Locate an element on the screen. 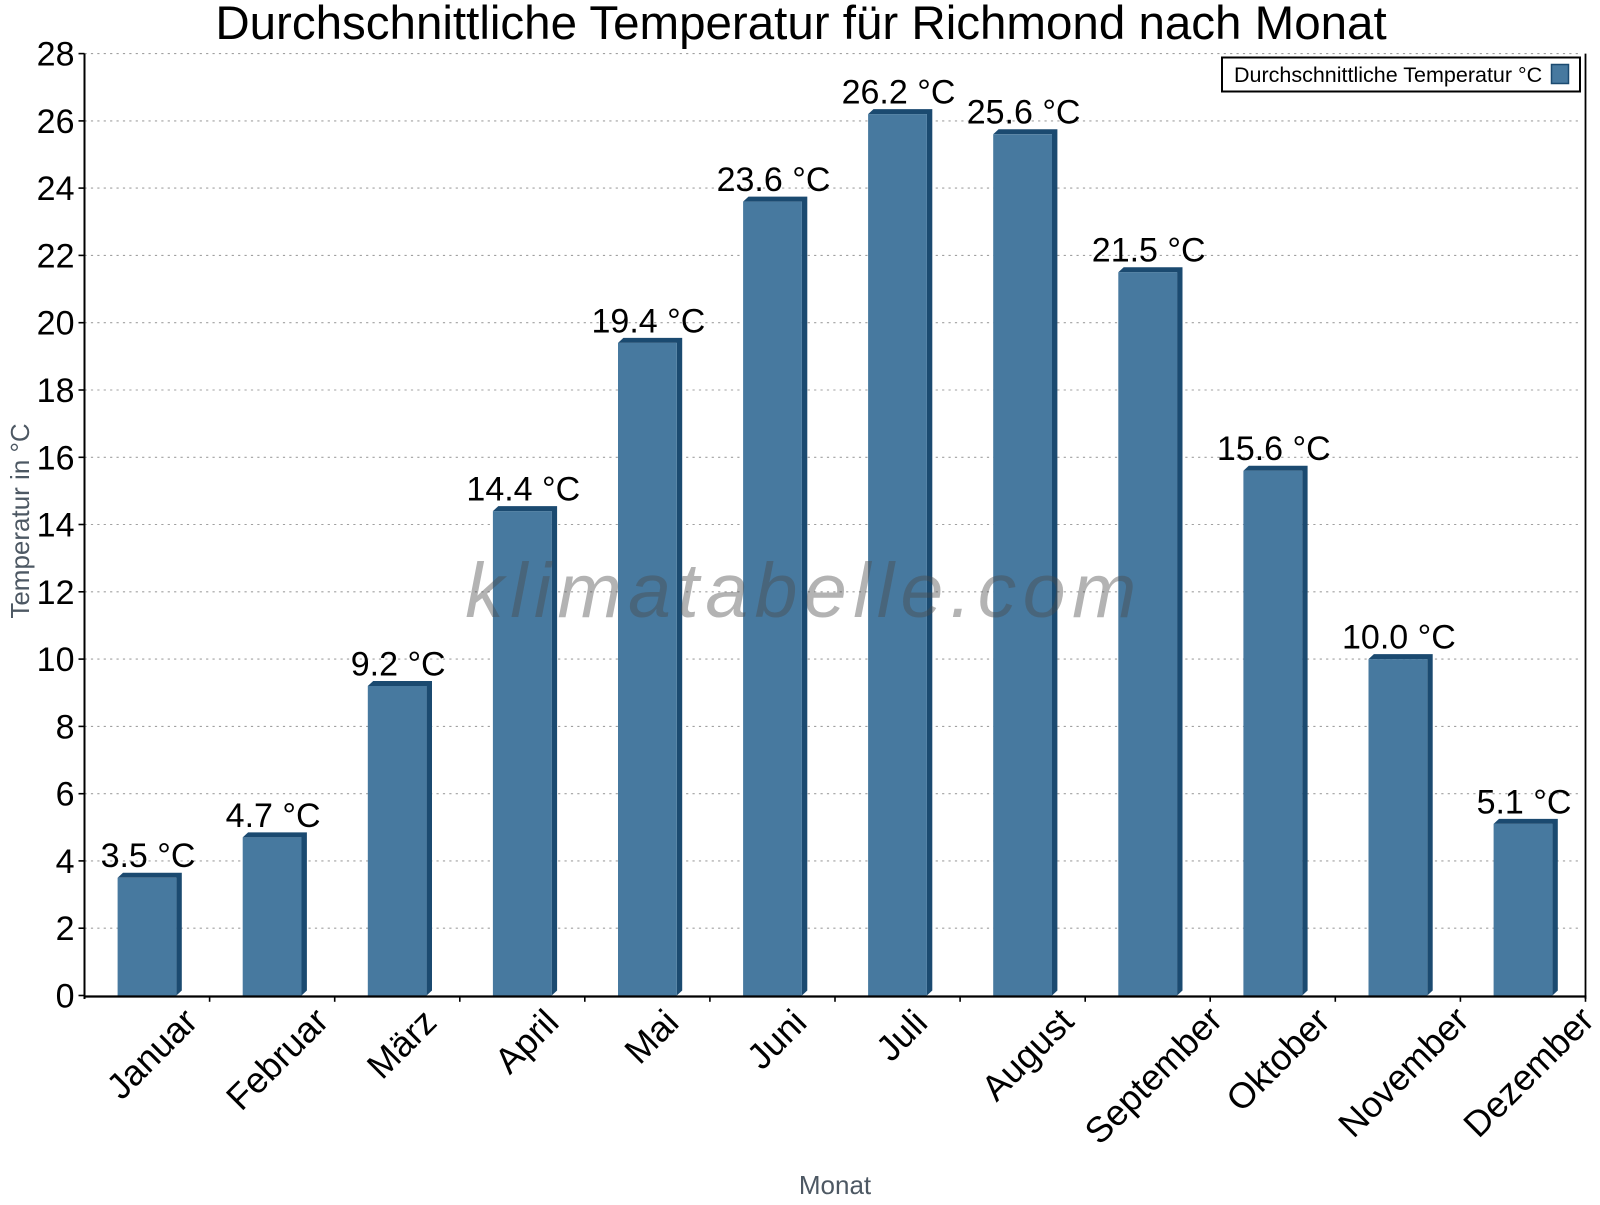 The width and height of the screenshot is (1600, 1205). svg-text: 22 is located at coordinates (56, 256).